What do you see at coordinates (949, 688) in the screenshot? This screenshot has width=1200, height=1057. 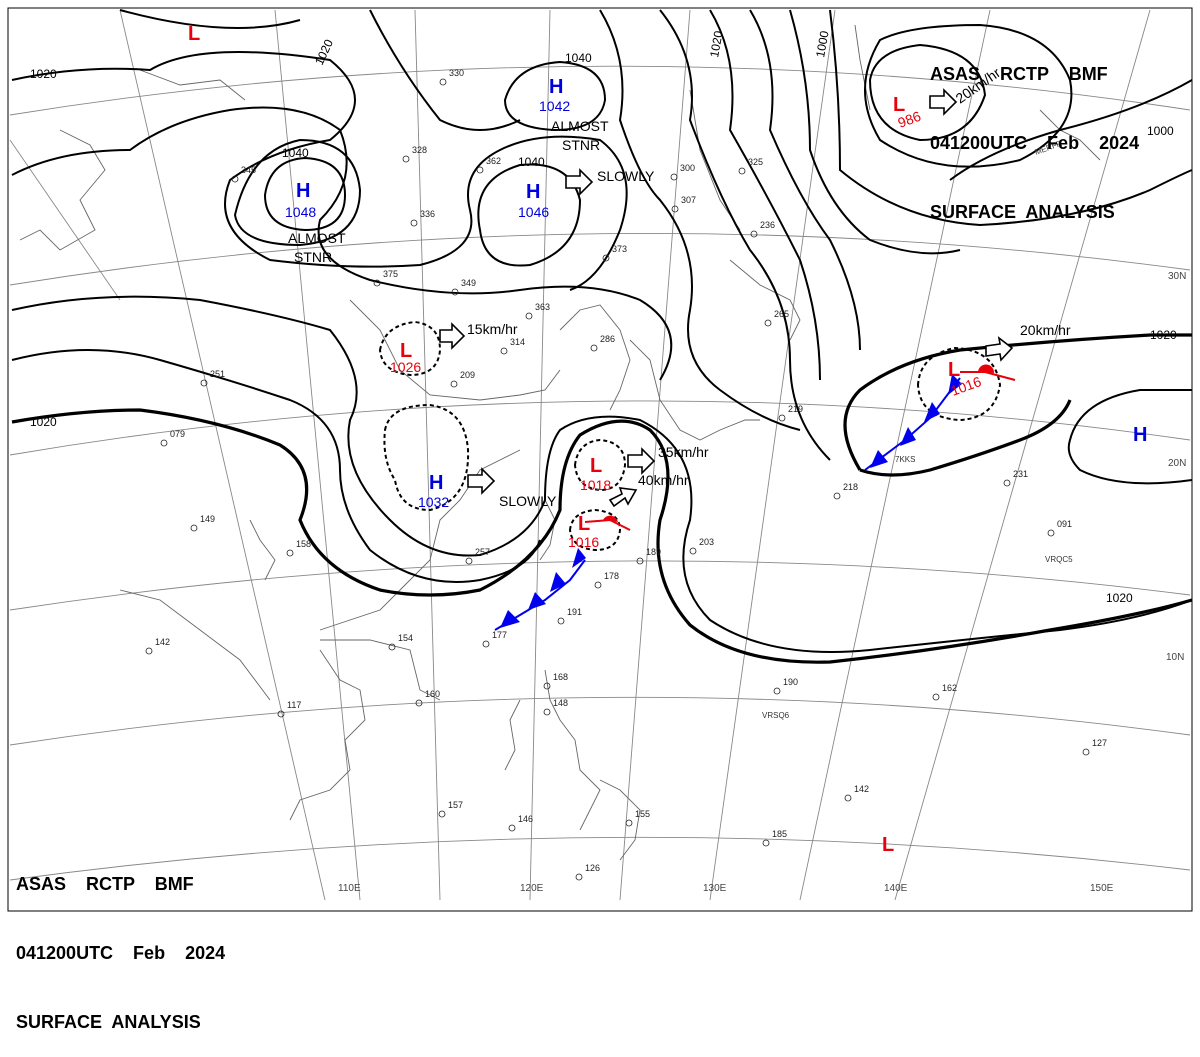 I see `station-value: 162` at bounding box center [949, 688].